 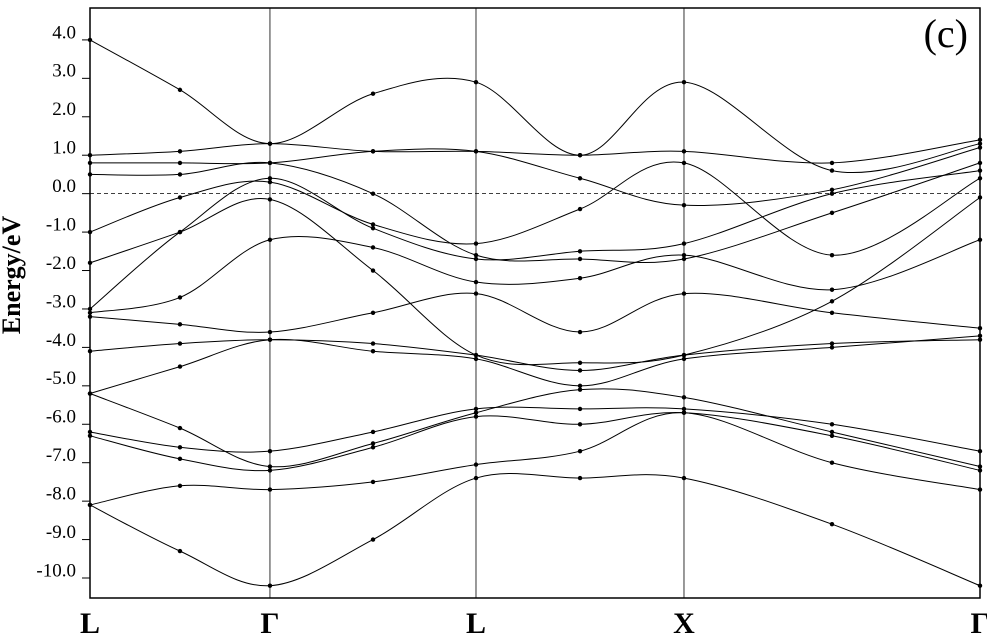 What do you see at coordinates (64, 109) in the screenshot?
I see `y-tick-label: 2.0` at bounding box center [64, 109].